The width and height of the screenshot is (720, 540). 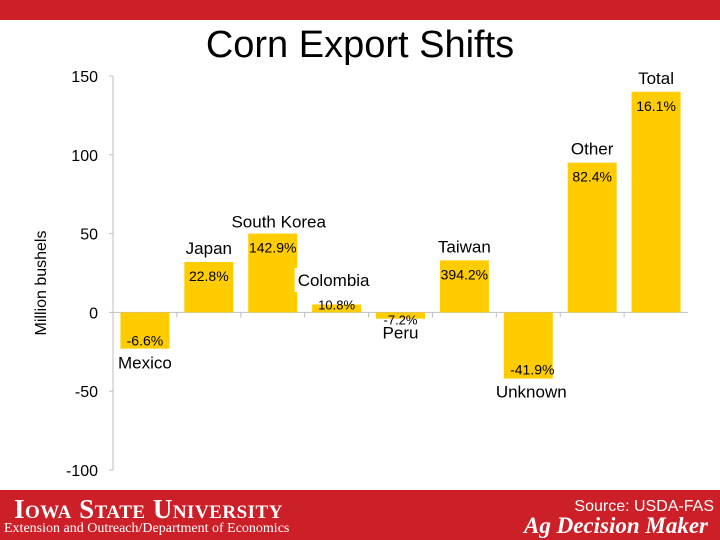 What do you see at coordinates (360, 45) in the screenshot?
I see `chart-title: Corn Export Shifts` at bounding box center [360, 45].